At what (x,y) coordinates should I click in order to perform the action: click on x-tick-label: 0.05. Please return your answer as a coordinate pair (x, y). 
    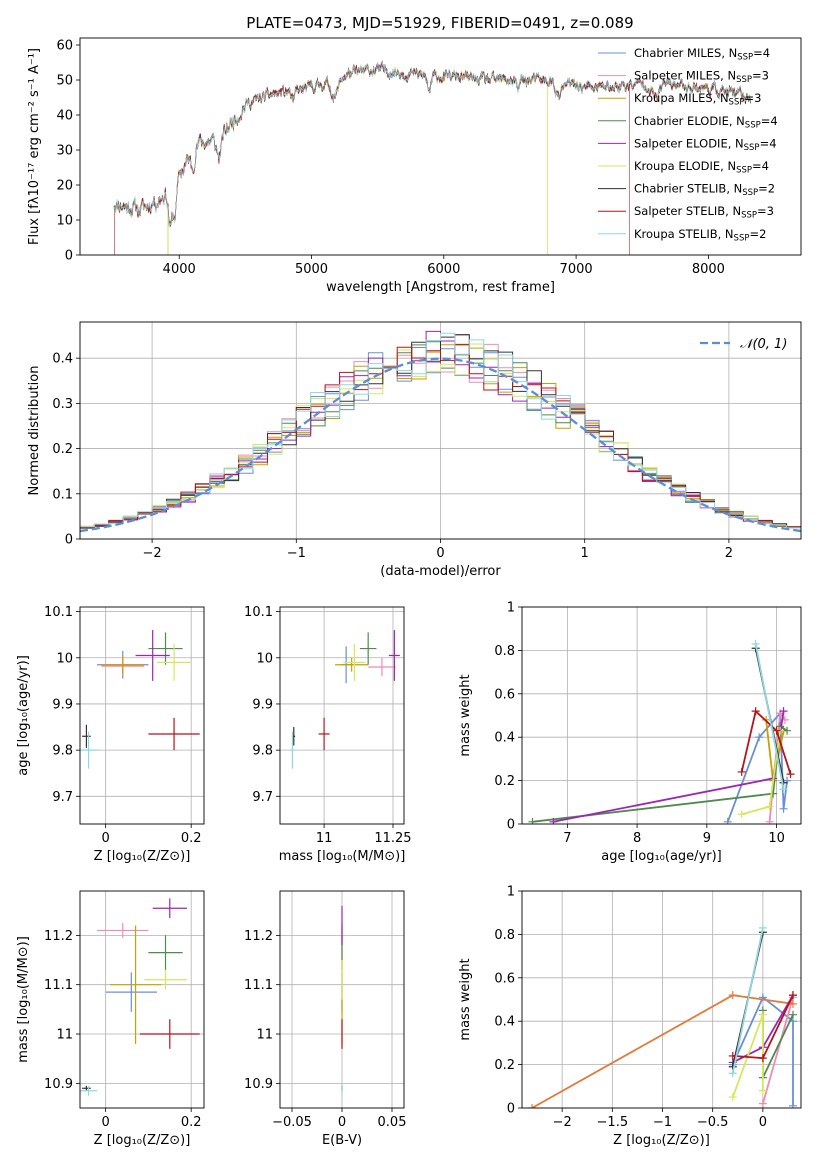
    Looking at the image, I should click on (392, 1122).